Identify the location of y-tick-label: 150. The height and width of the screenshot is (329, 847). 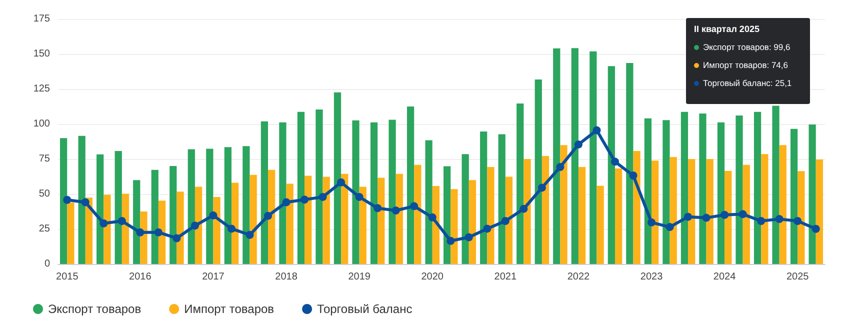
(41, 54).